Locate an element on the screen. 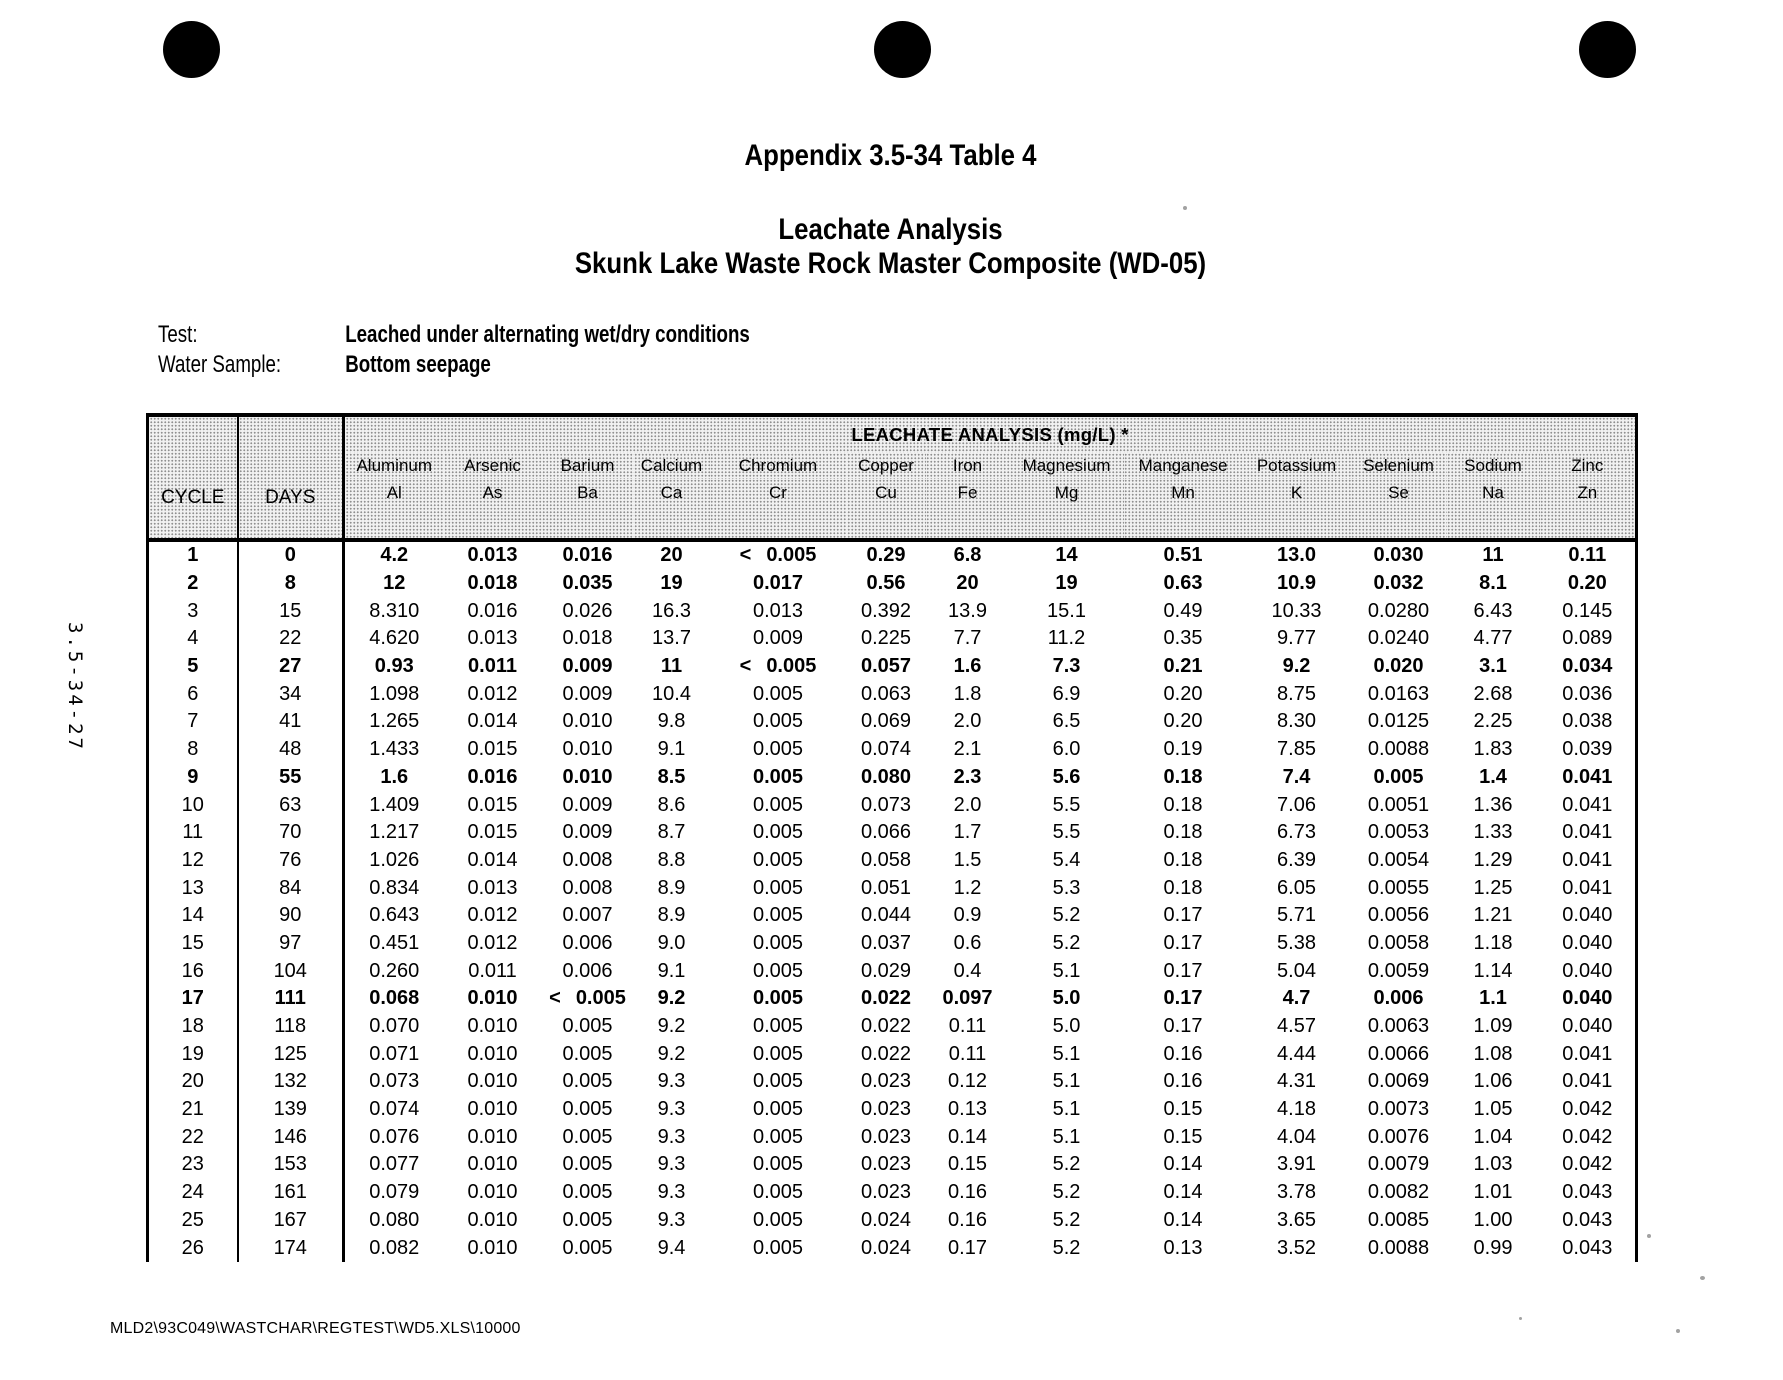 Image resolution: width=1783 pixels, height=1380 pixels. cell-mg: 5.0 is located at coordinates (1066, 1026).